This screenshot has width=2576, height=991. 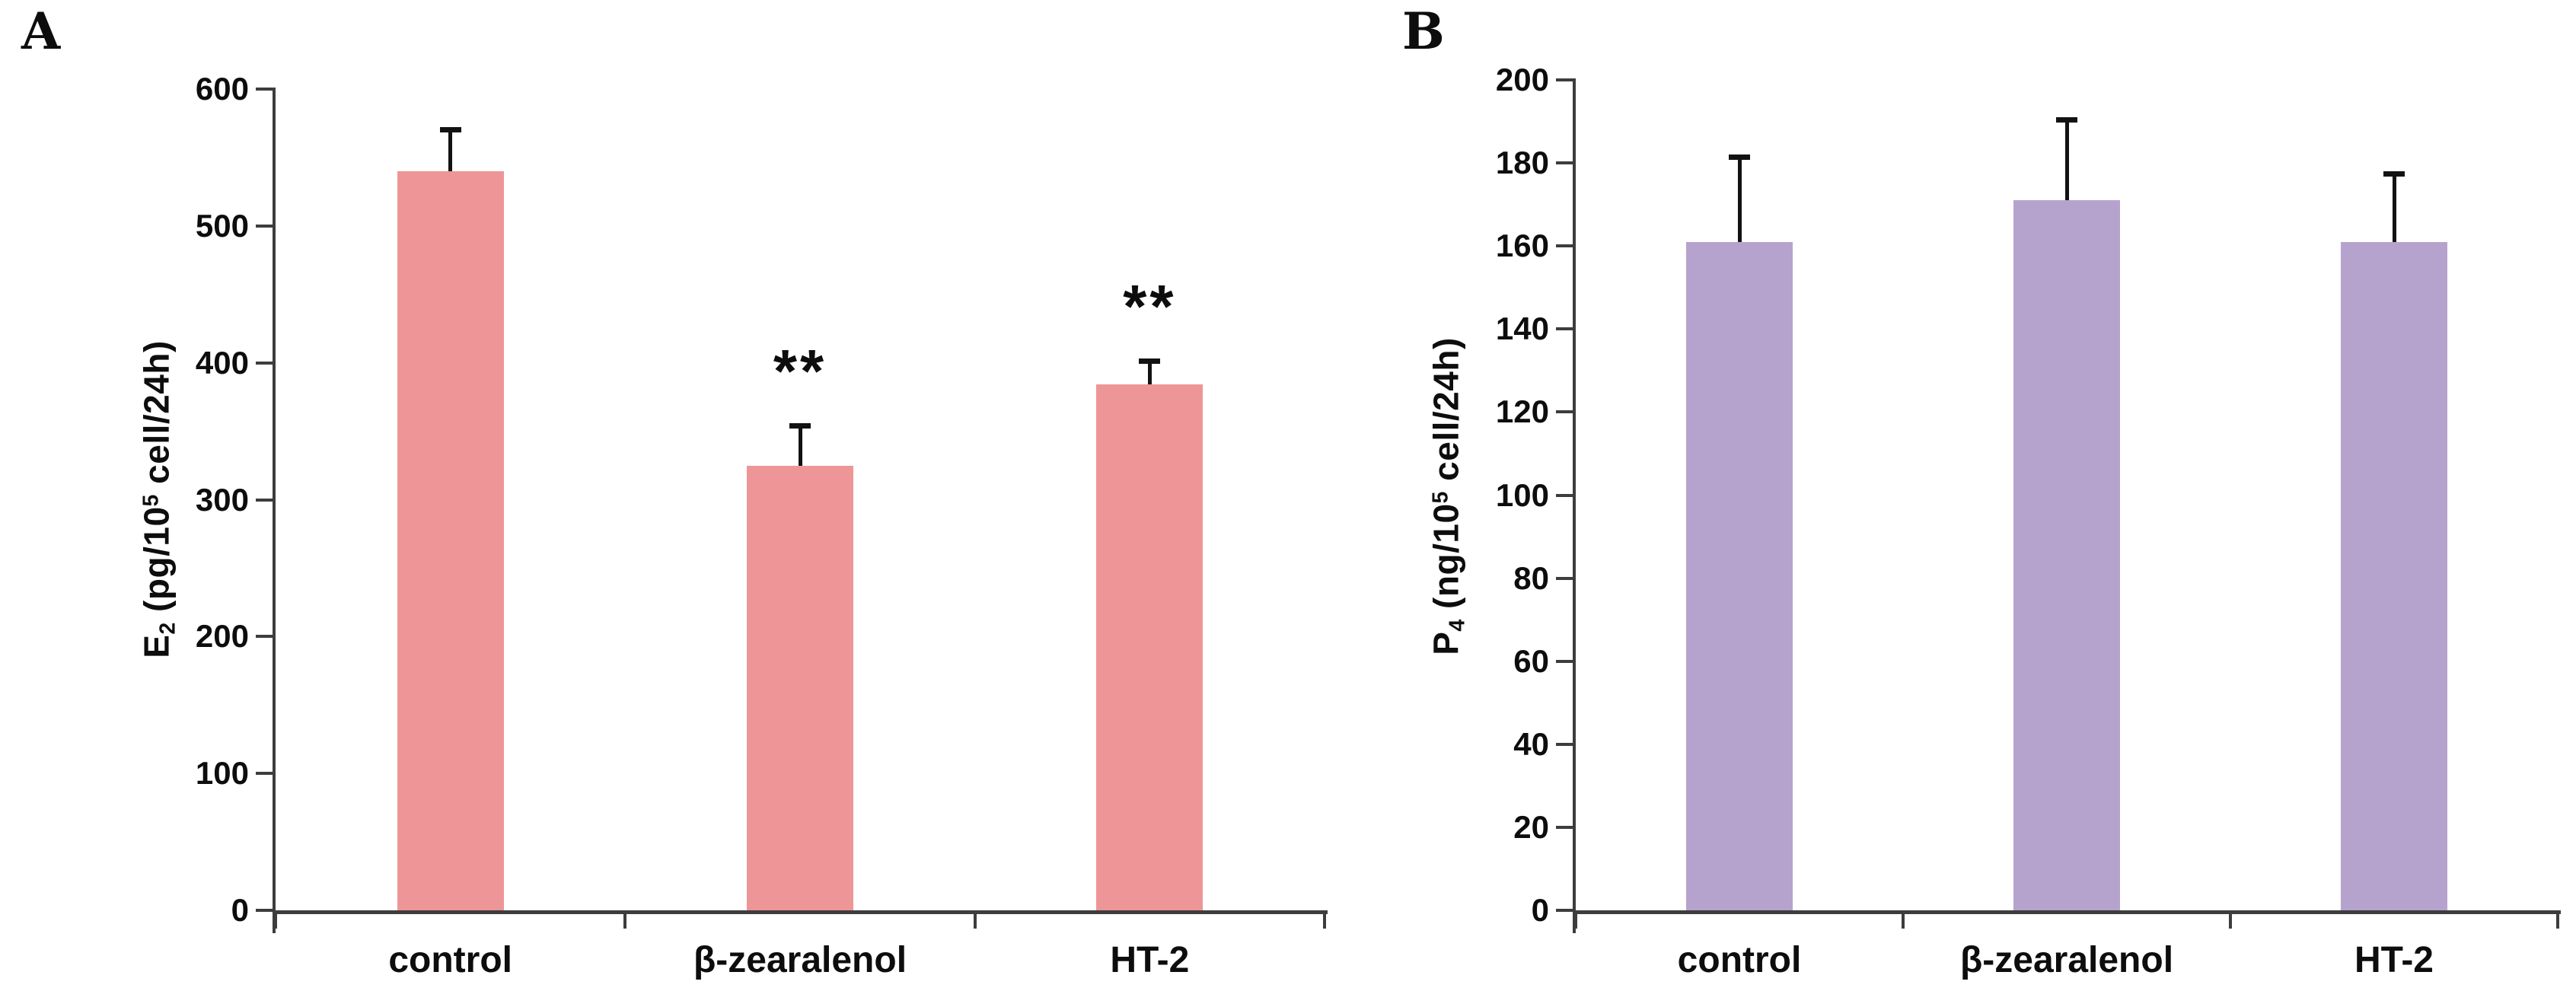 What do you see at coordinates (222, 500) in the screenshot?
I see `y-tick-label: 300` at bounding box center [222, 500].